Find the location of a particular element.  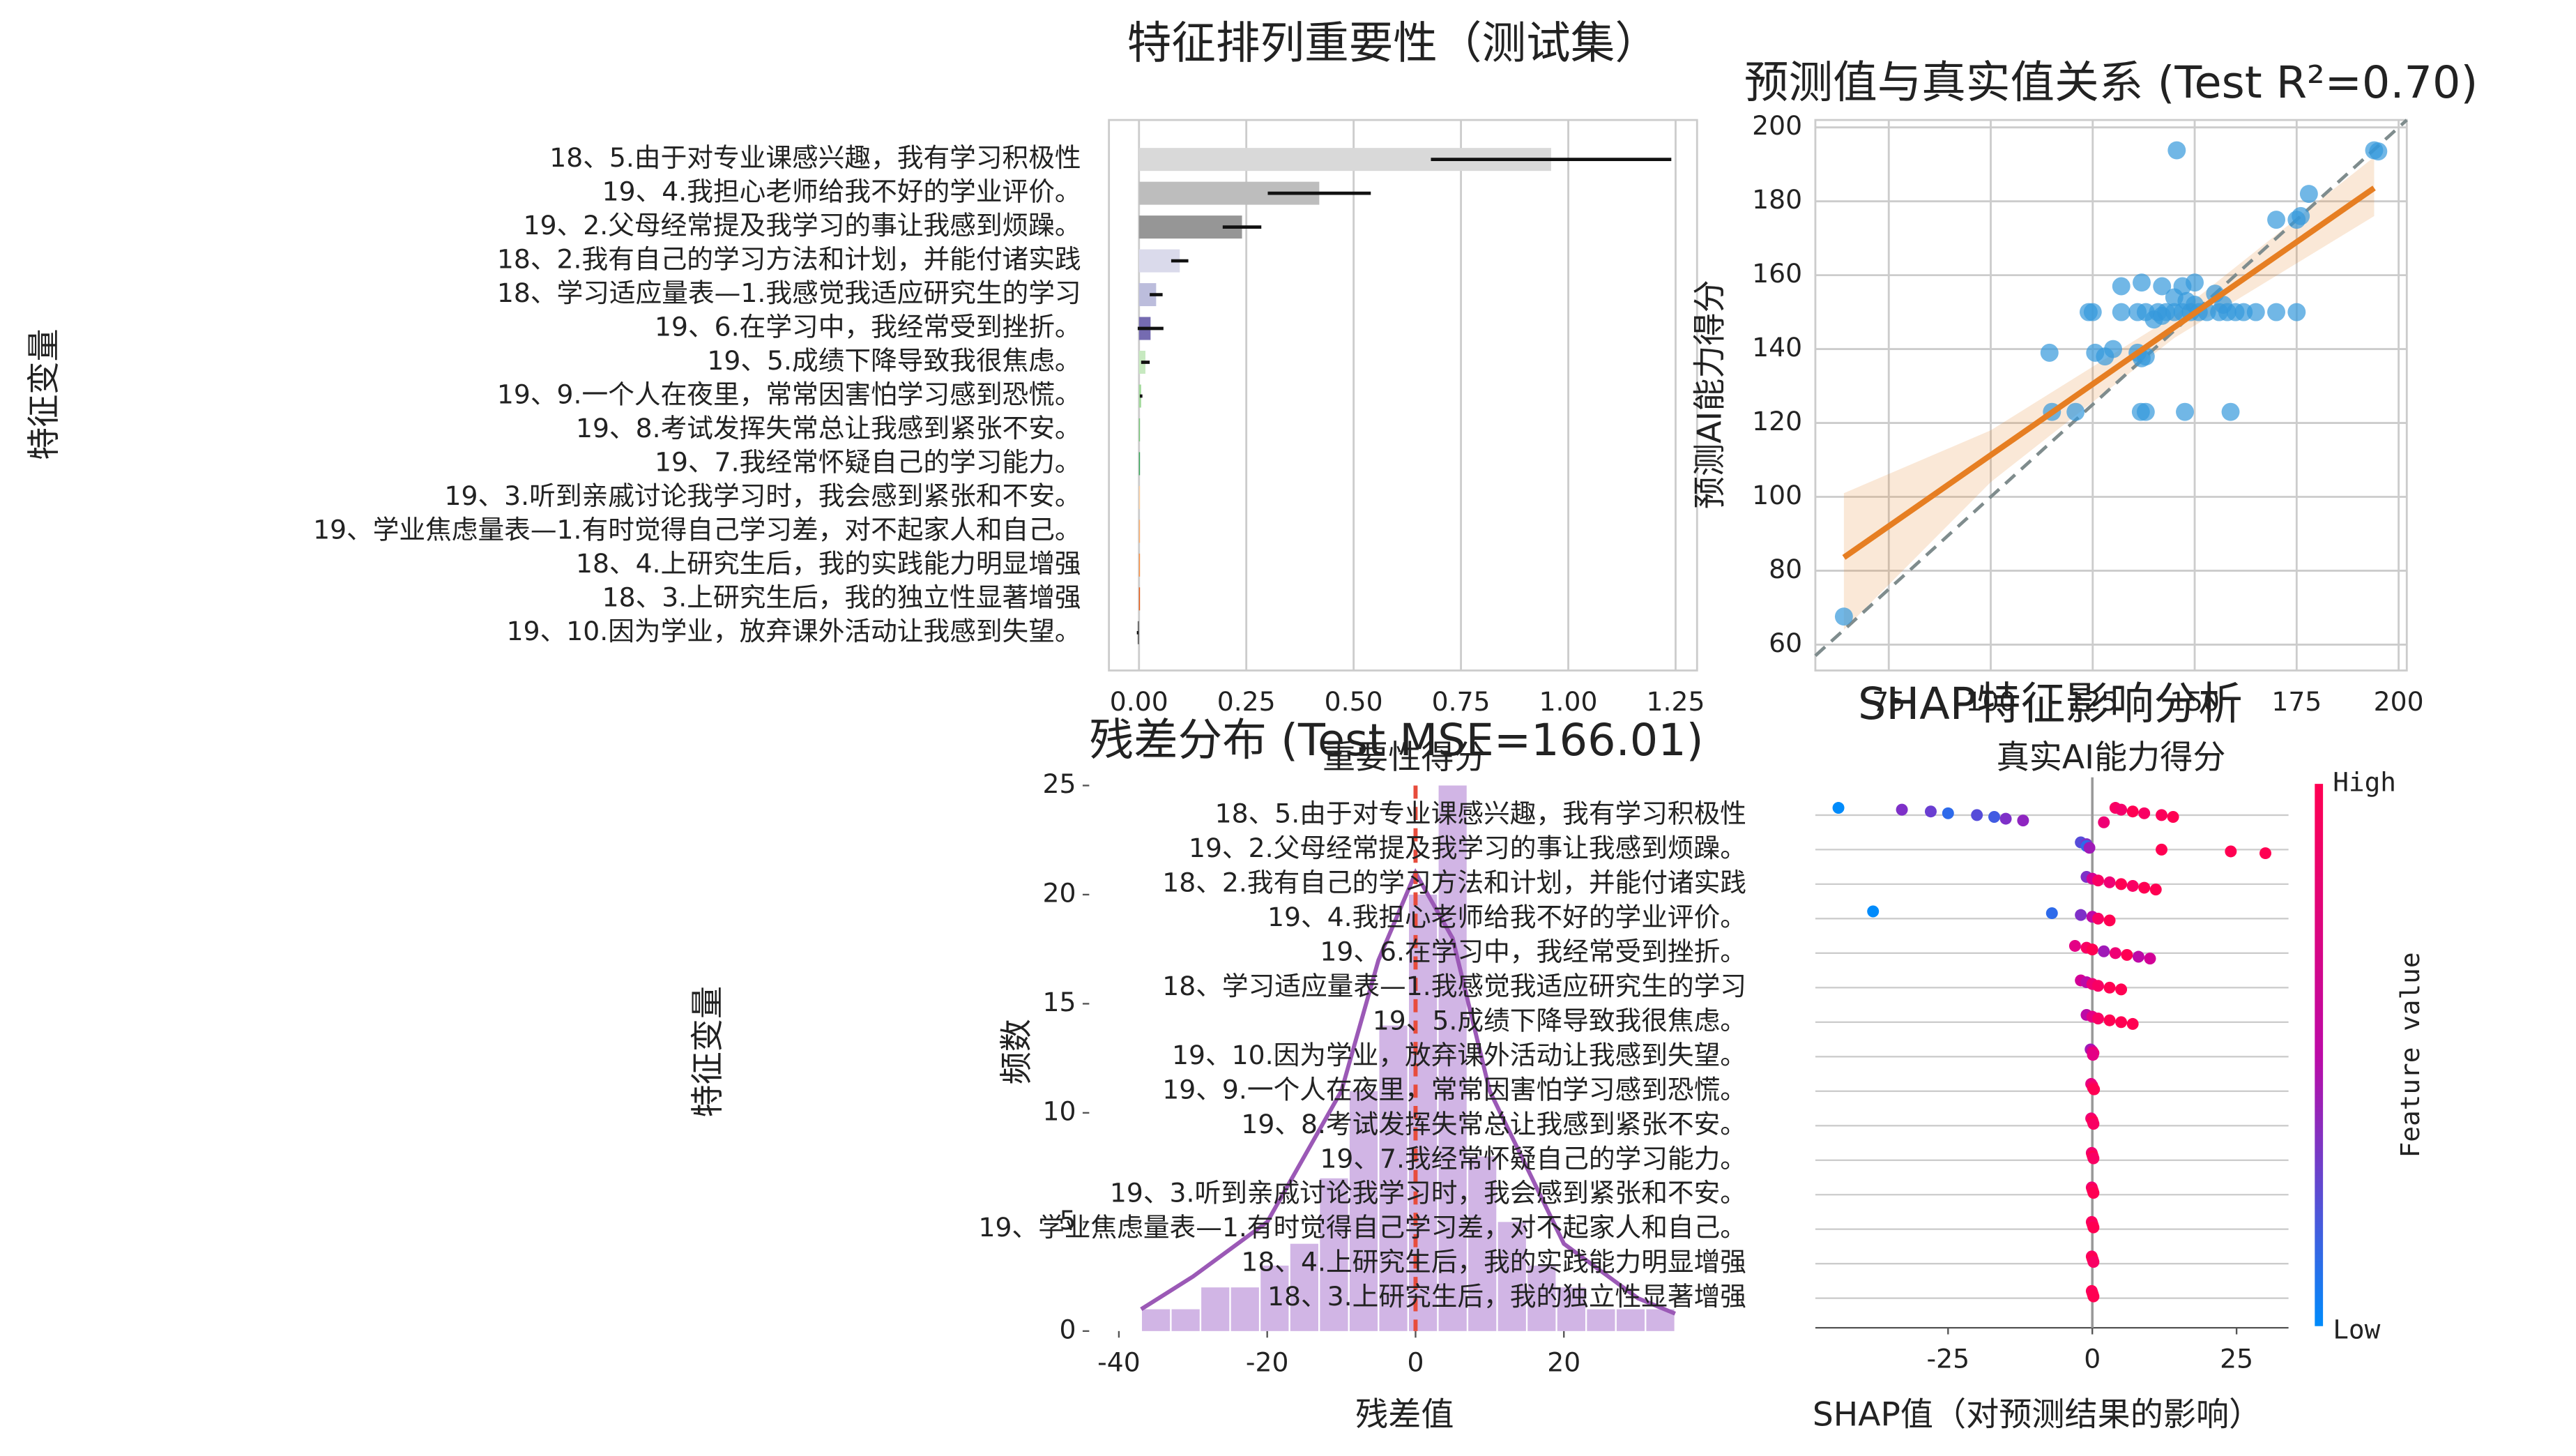

y-tick-label: 20 is located at coordinates (1060, 892).